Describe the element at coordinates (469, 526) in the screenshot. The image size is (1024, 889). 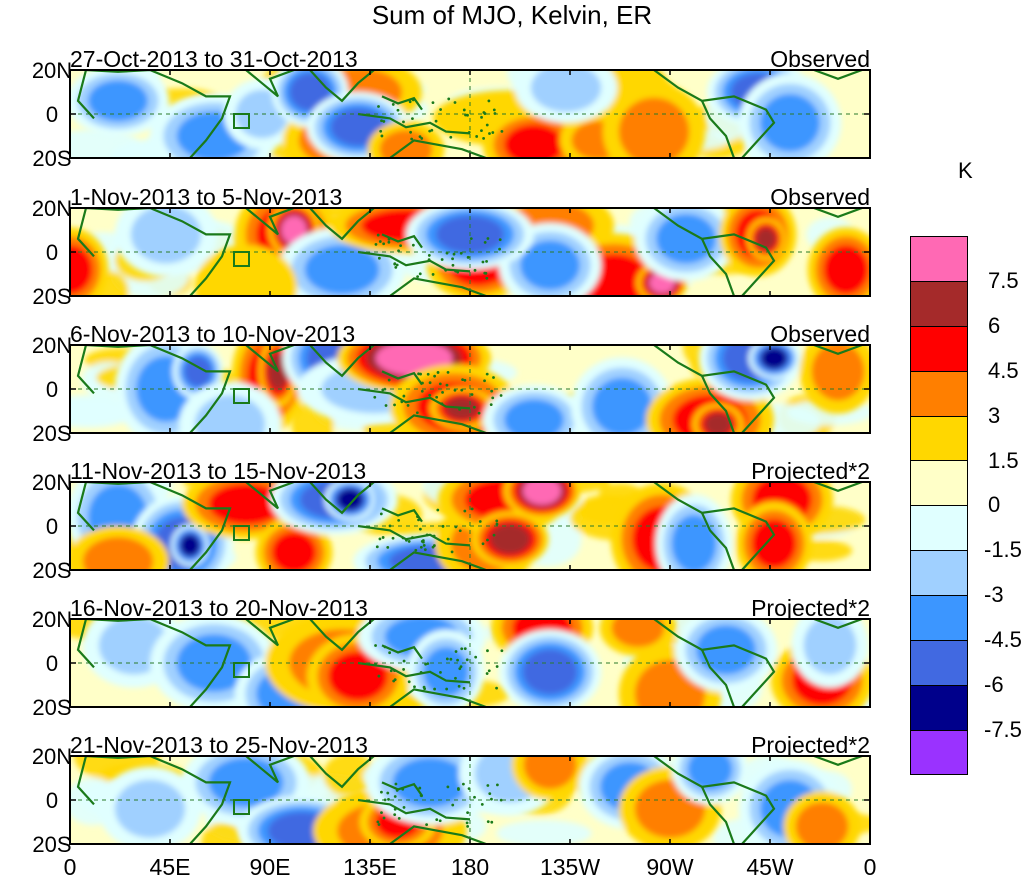
I see `coastline-icon` at that location.